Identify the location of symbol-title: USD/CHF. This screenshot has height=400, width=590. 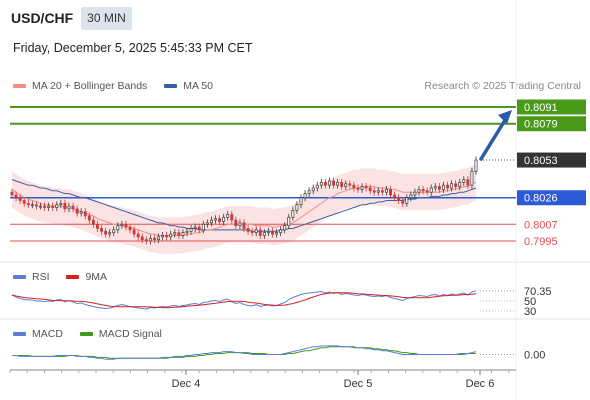
(42, 18).